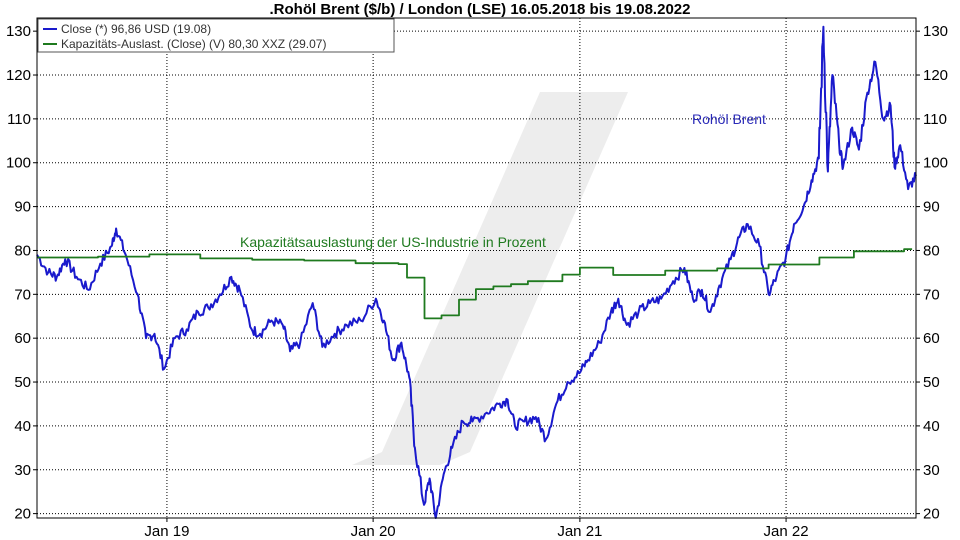 The height and width of the screenshot is (540, 960). Describe the element at coordinates (931, 426) in the screenshot. I see `y-tick-label-right: 40` at that location.